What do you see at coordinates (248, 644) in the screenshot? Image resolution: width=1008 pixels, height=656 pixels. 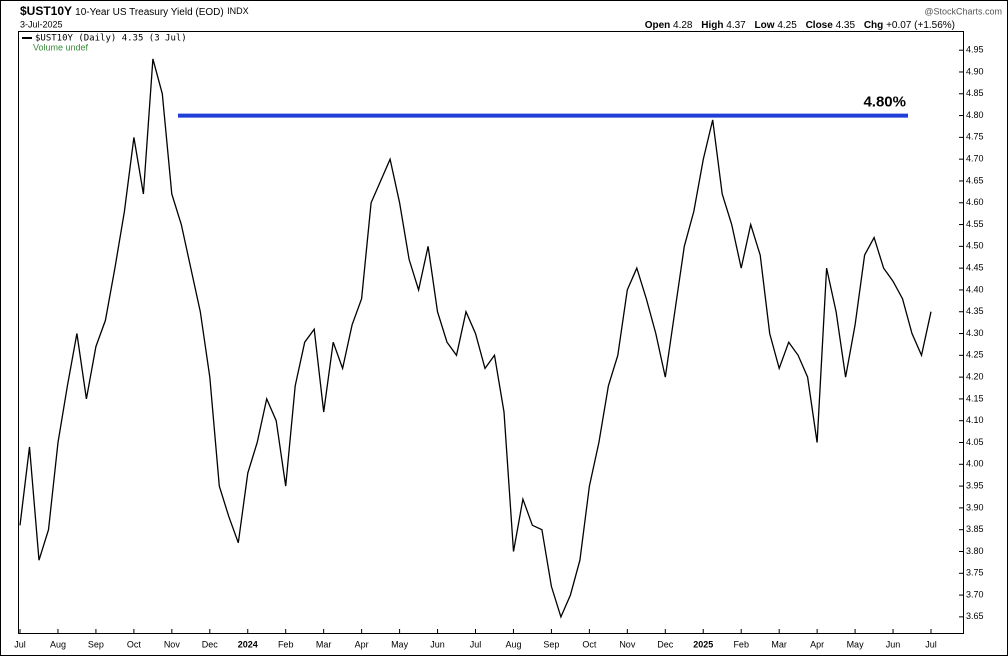 I see `x-tick-label: 2024` at bounding box center [248, 644].